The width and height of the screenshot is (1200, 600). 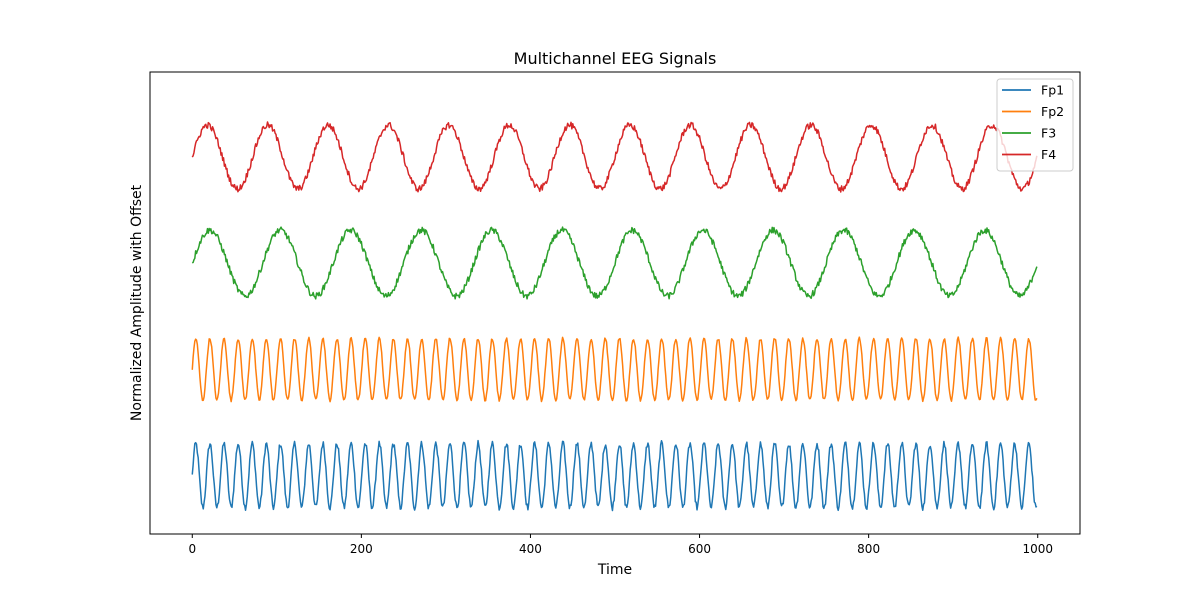 I want to click on y-axis-label: Normalized Amplitude with Offset, so click(x=137, y=302).